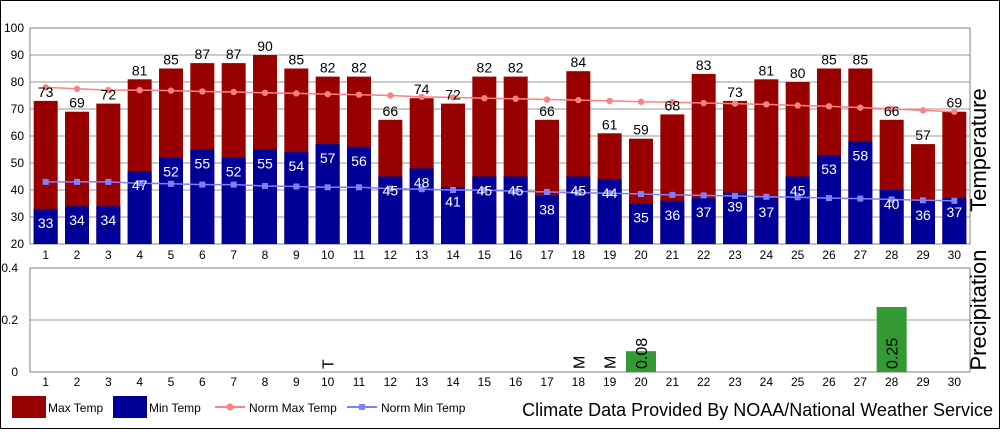  I want to click on precipitation-day-tick-label: 4, so click(139, 382).